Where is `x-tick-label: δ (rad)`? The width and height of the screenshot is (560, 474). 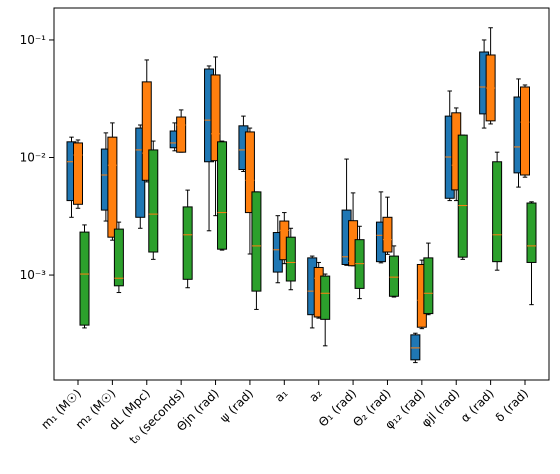 x-tick-label: δ (rad) is located at coordinates (512, 405).